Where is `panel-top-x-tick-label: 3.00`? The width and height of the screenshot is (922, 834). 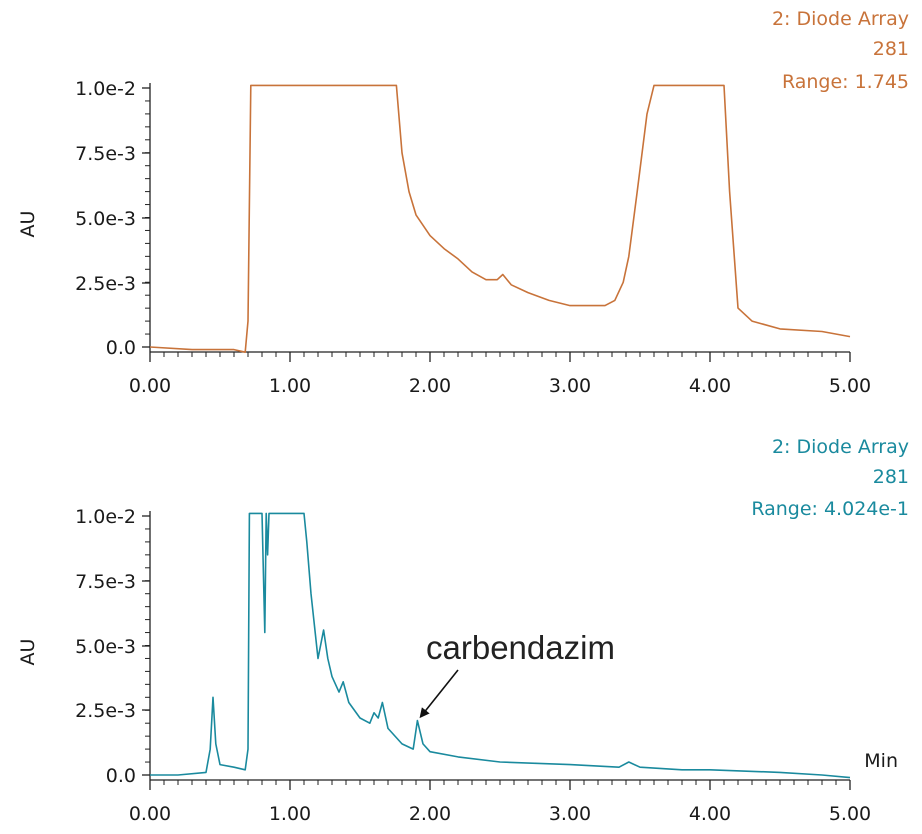
panel-top-x-tick-label: 3.00 is located at coordinates (570, 386).